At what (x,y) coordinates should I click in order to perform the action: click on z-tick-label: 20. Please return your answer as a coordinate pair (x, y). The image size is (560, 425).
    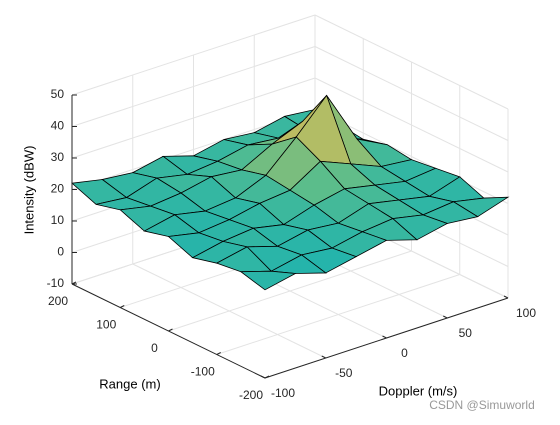
    Looking at the image, I should click on (58, 189).